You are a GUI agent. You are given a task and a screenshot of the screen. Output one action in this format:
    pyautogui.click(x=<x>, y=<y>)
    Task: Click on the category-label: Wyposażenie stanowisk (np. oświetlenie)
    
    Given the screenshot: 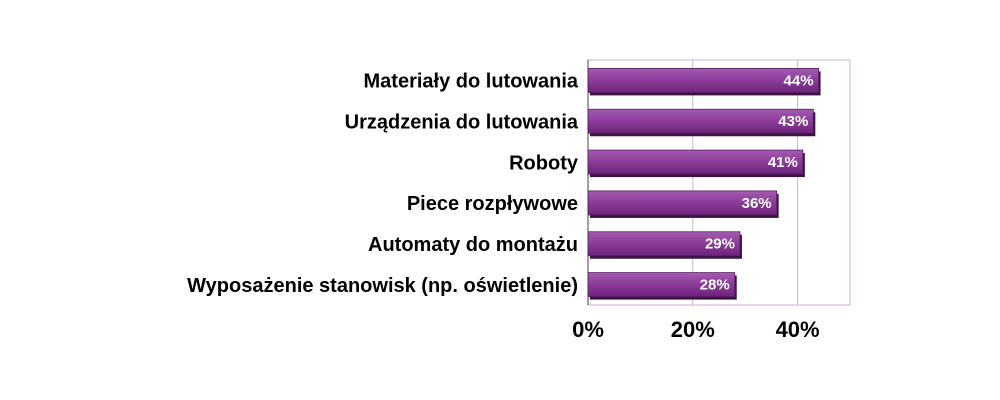 What is the action you would take?
    pyautogui.click(x=382, y=286)
    